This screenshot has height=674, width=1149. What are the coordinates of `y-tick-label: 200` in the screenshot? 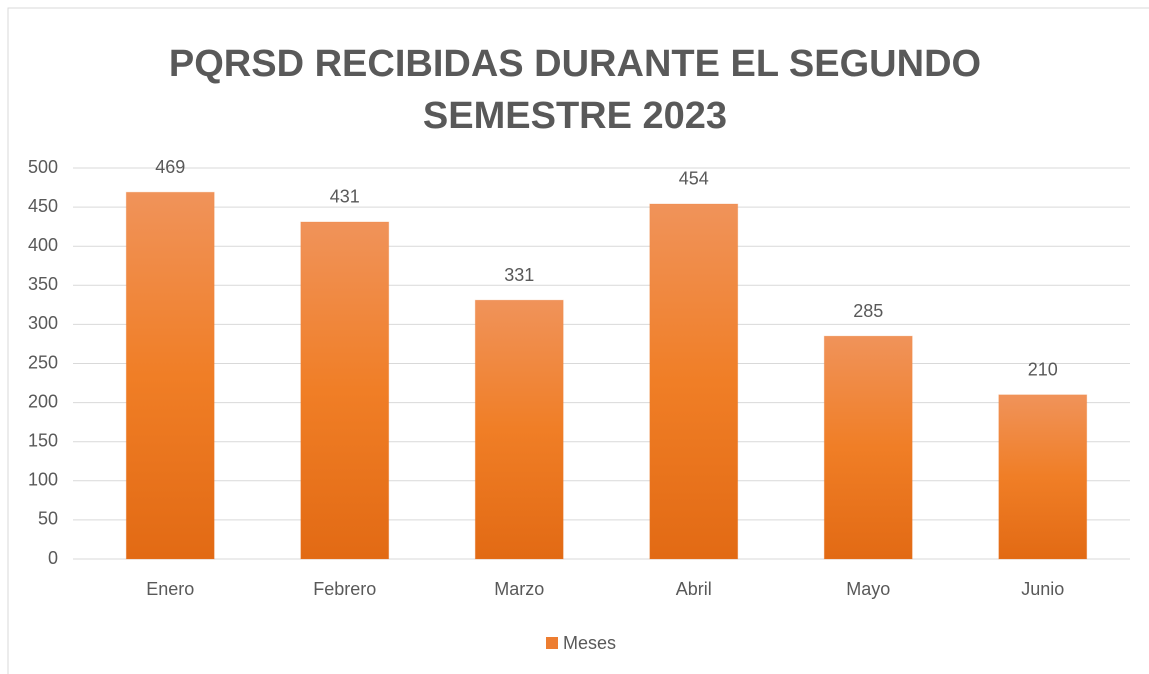 It's located at (43, 401).